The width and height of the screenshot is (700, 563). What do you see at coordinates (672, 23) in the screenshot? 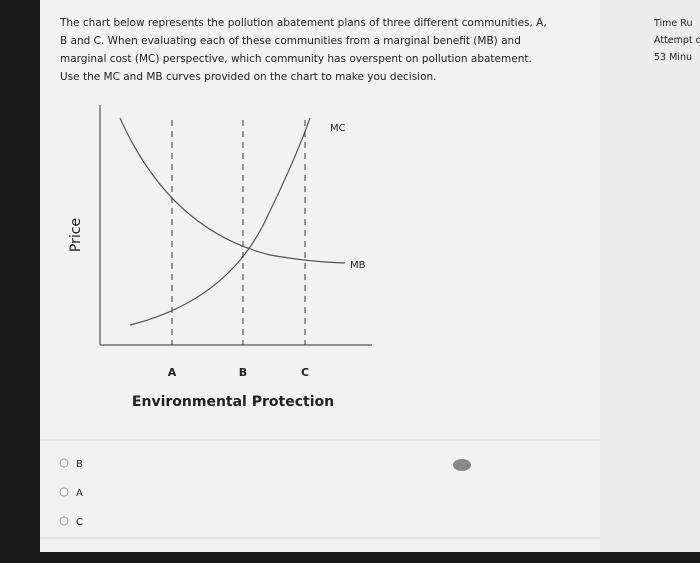
I see `sidebar-line: Time Ru` at bounding box center [672, 23].